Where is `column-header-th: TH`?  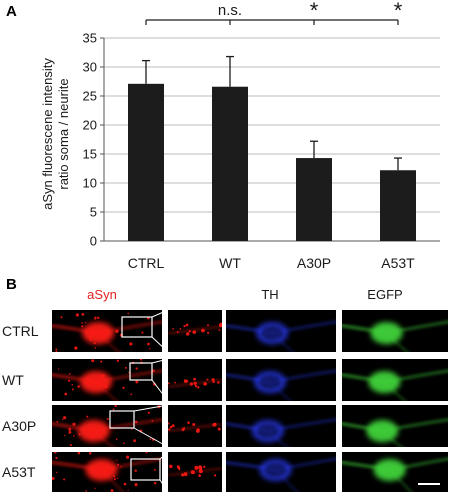 column-header-th: TH is located at coordinates (269, 294).